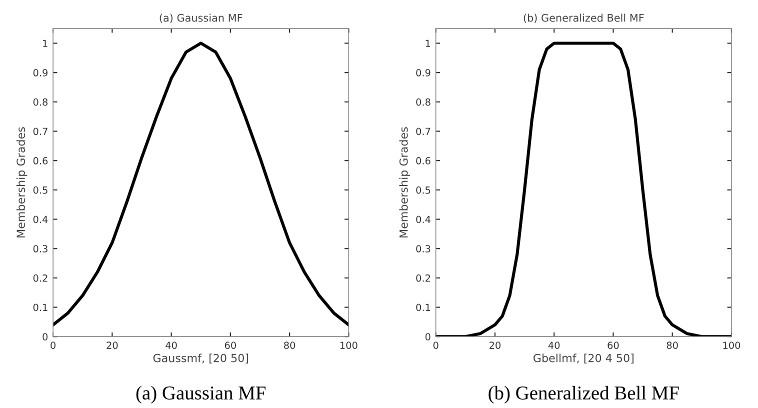 This screenshot has height=408, width=758. Describe the element at coordinates (201, 18) in the screenshot. I see `chart-title: (a) Gaussian MF` at that location.